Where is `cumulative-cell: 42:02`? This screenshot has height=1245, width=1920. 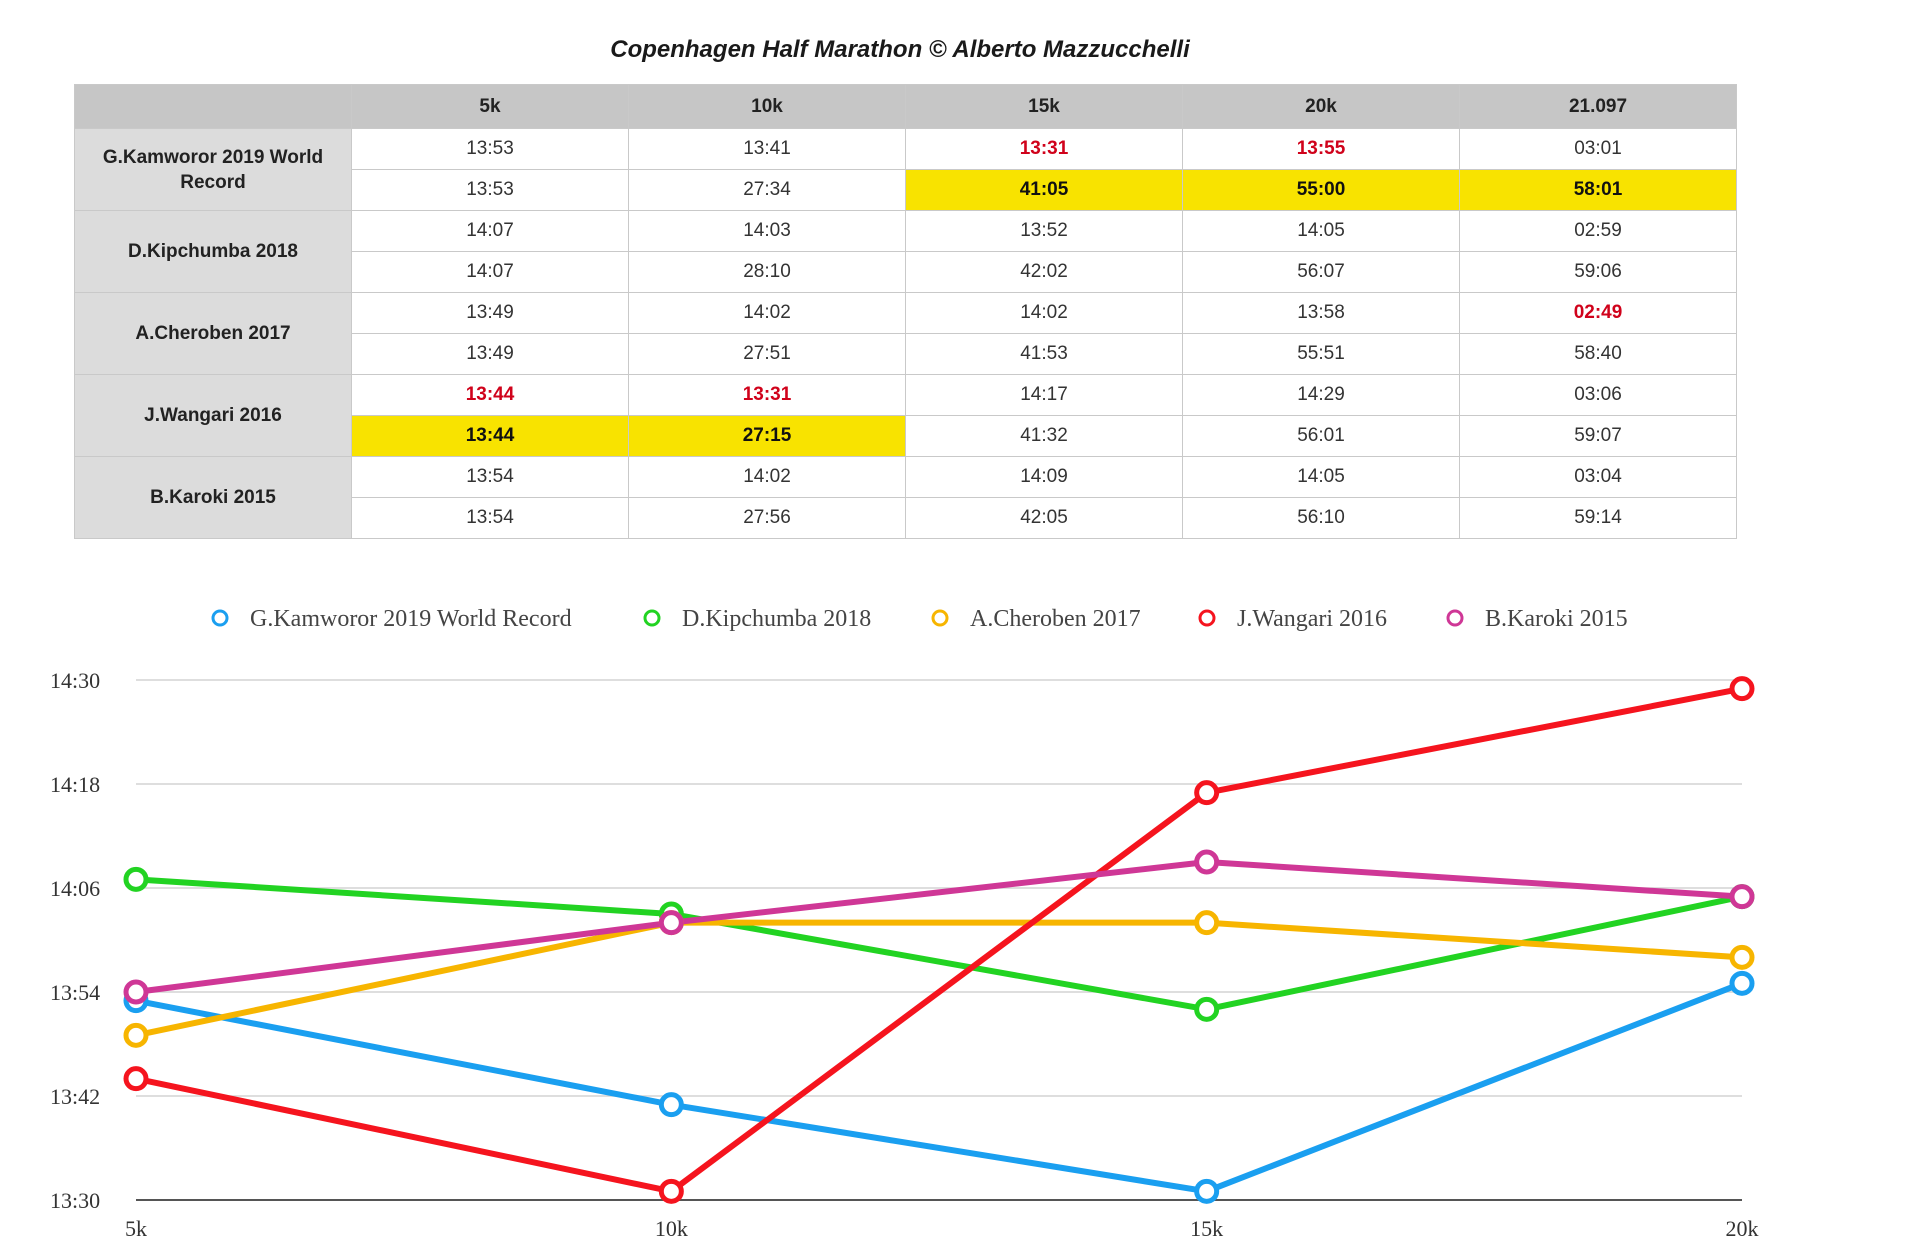 cumulative-cell: 42:02 is located at coordinates (1044, 272).